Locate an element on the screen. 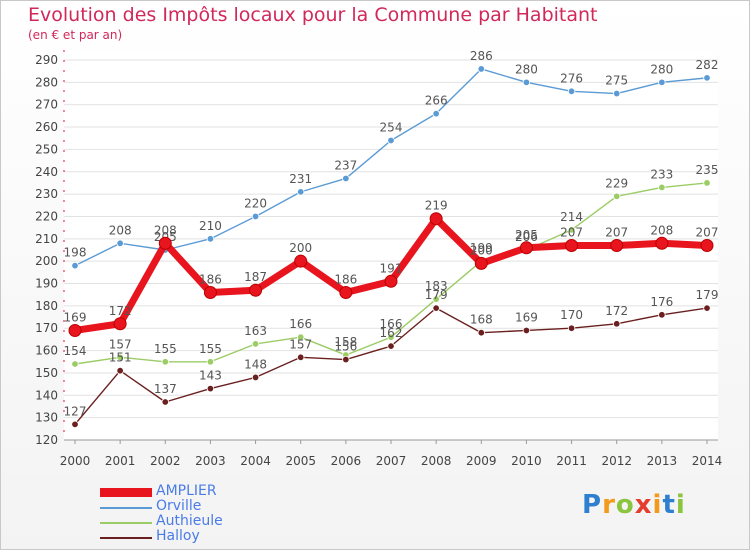 The image size is (750, 550). data-label: 210 is located at coordinates (210, 226).